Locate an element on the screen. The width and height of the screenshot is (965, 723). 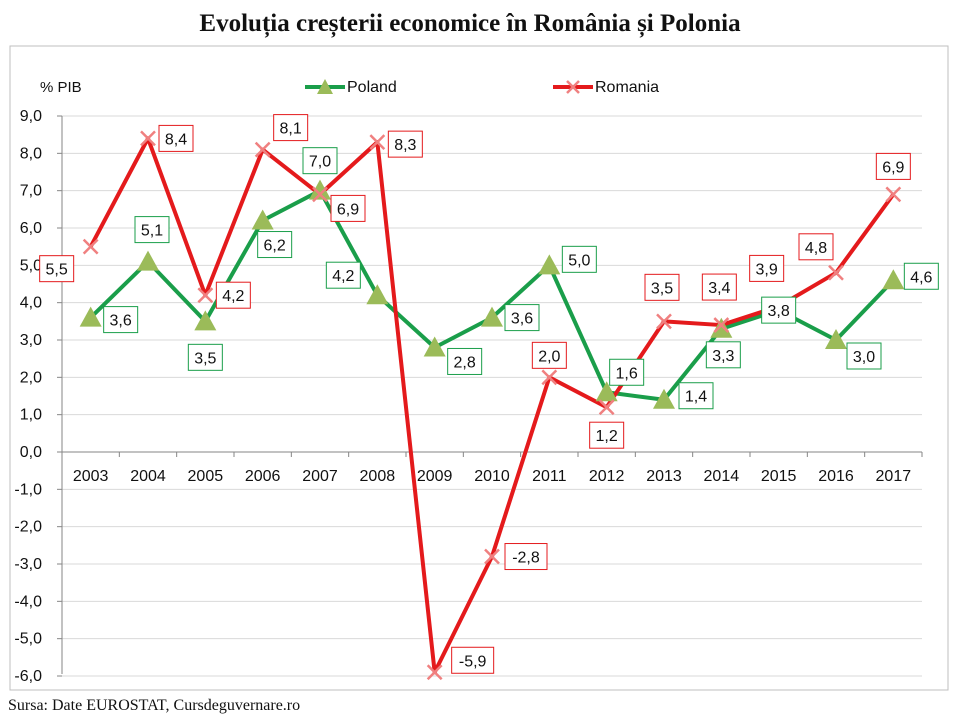
data-label: 3,4 is located at coordinates (719, 288).